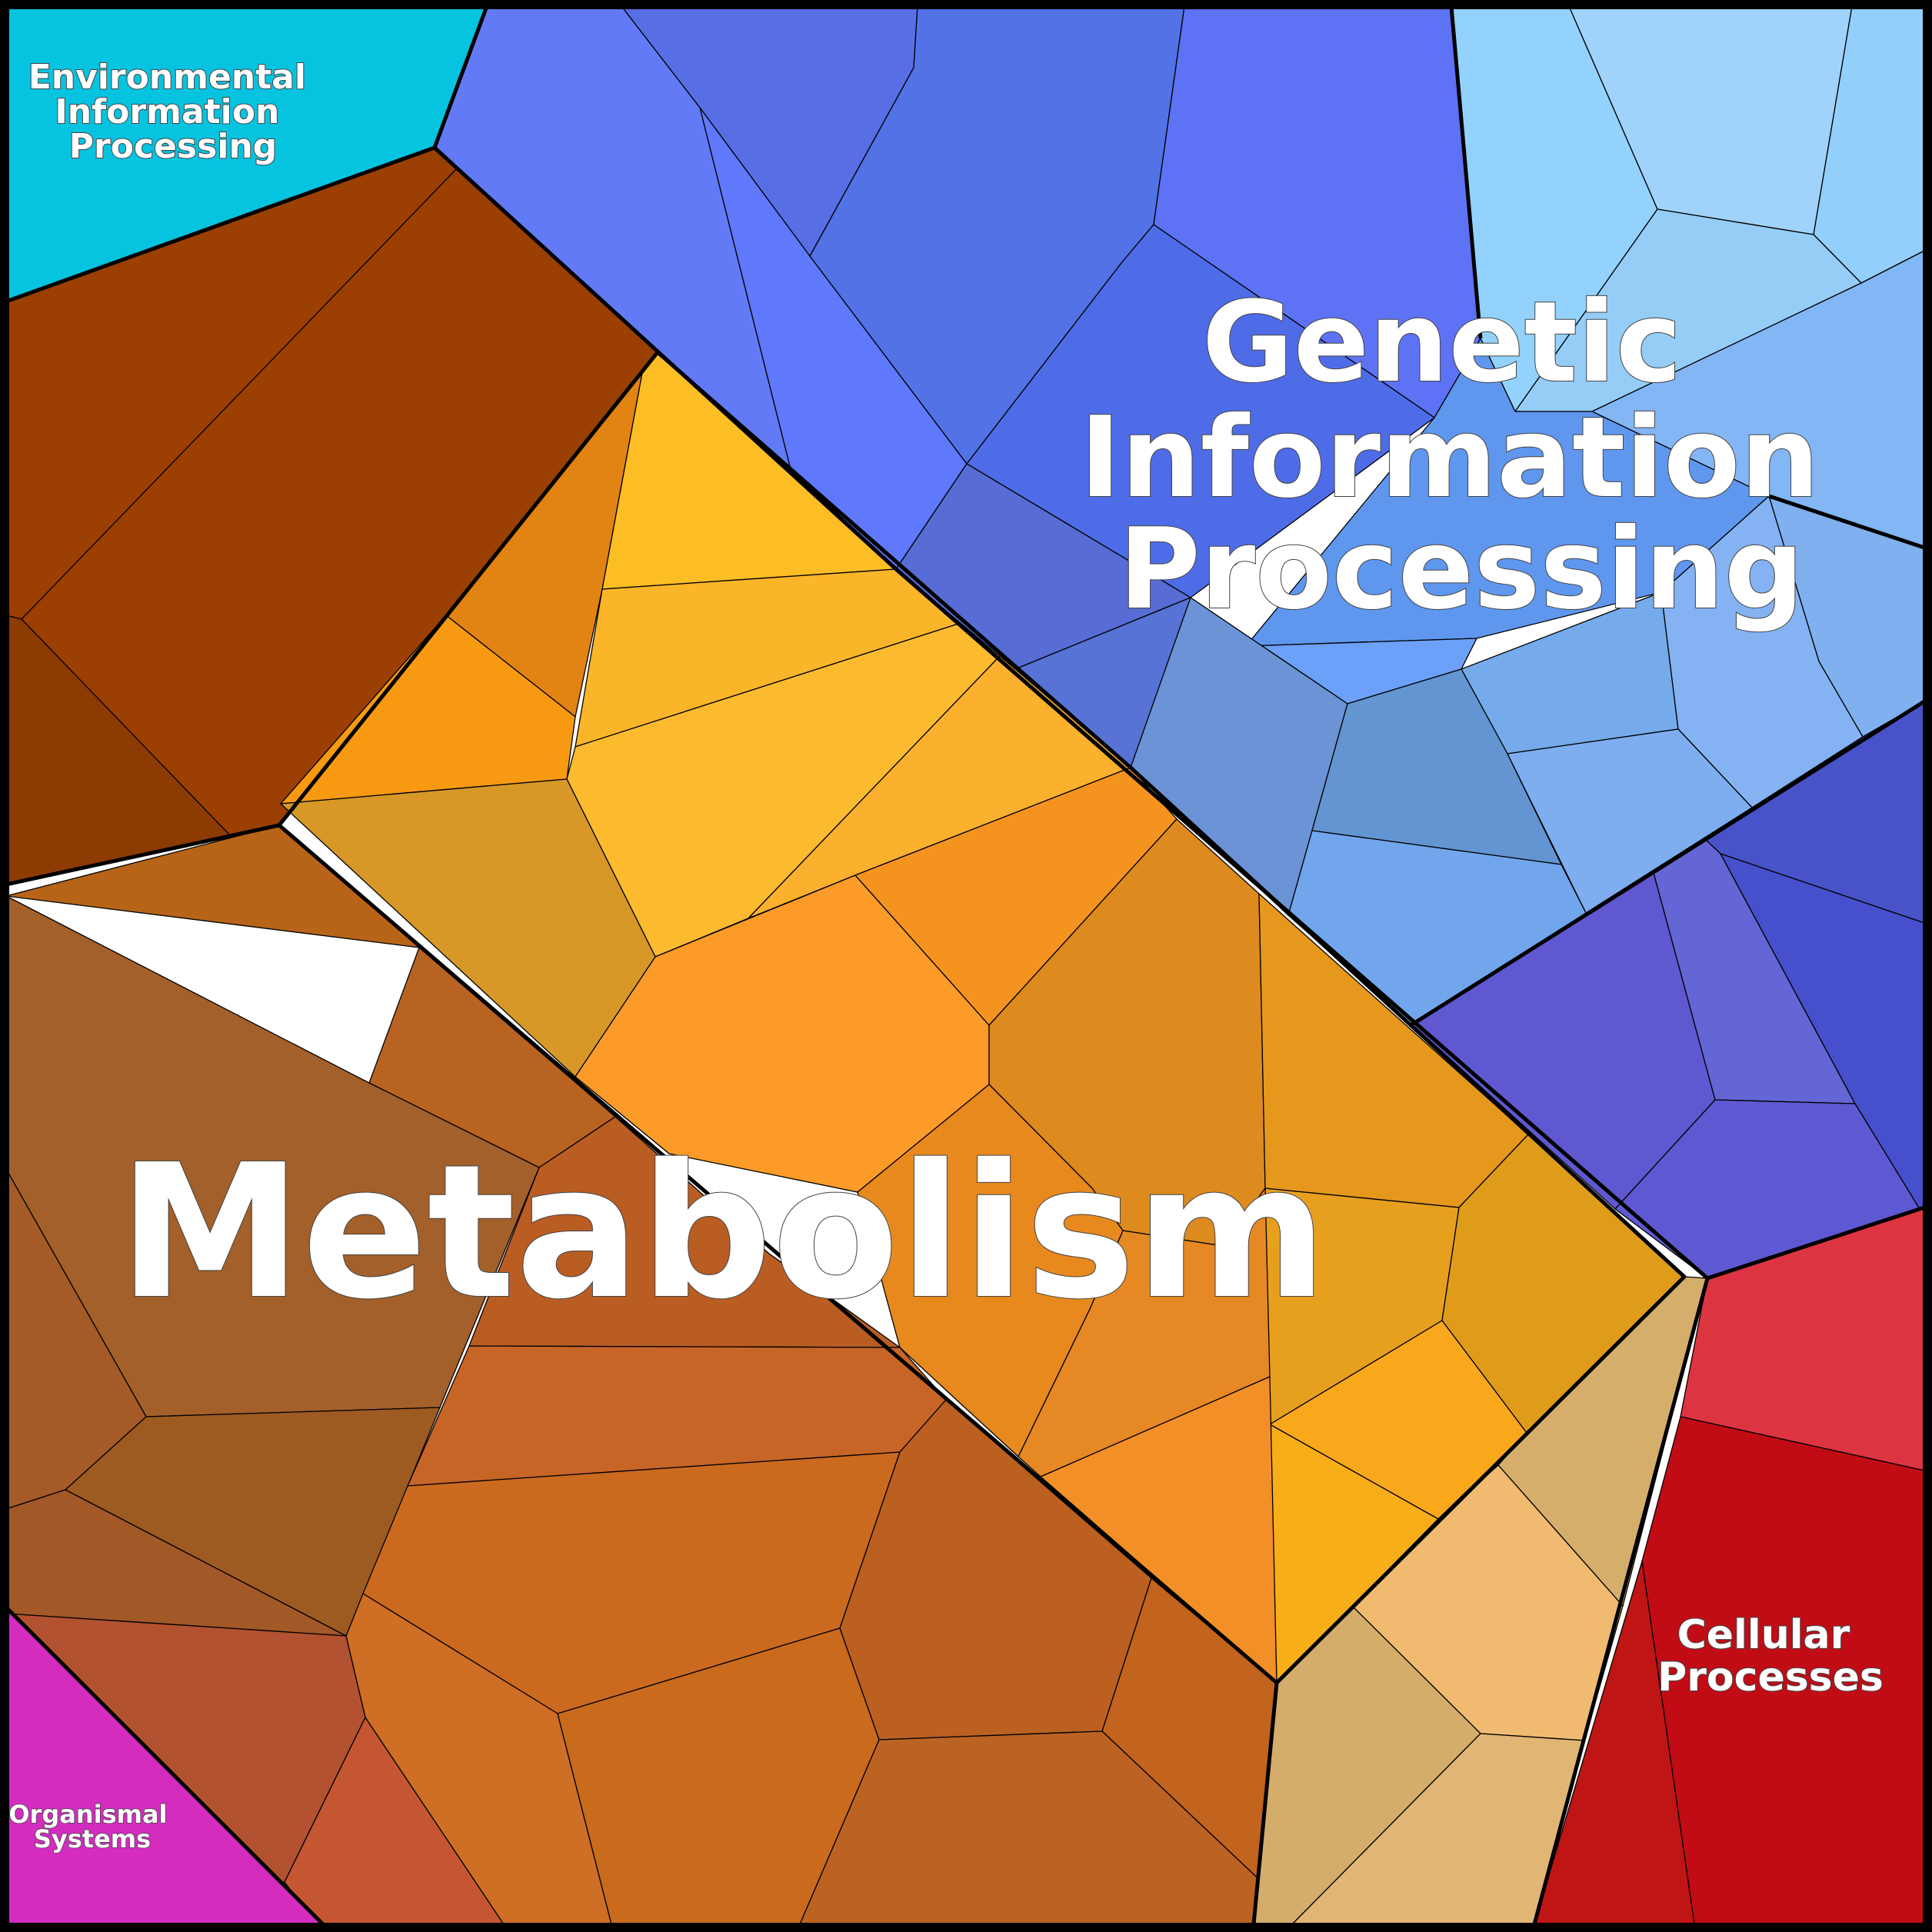  Describe the element at coordinates (173, 112) in the screenshot. I see `environmental-label: Environmental Information Processing` at that location.